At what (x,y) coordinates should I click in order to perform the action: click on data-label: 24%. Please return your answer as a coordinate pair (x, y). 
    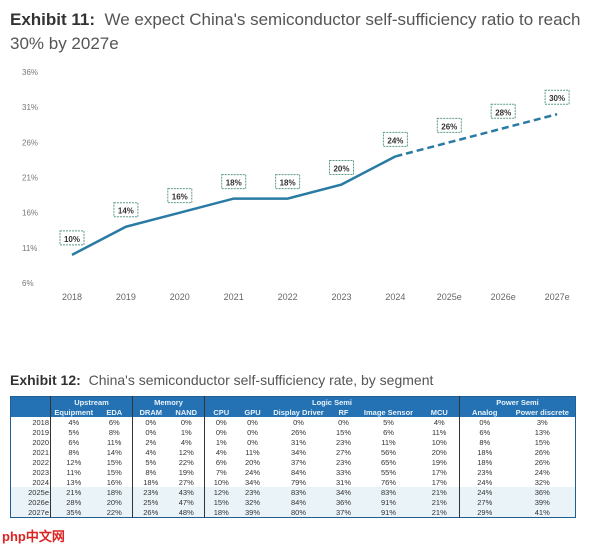
    Looking at the image, I should click on (395, 140).